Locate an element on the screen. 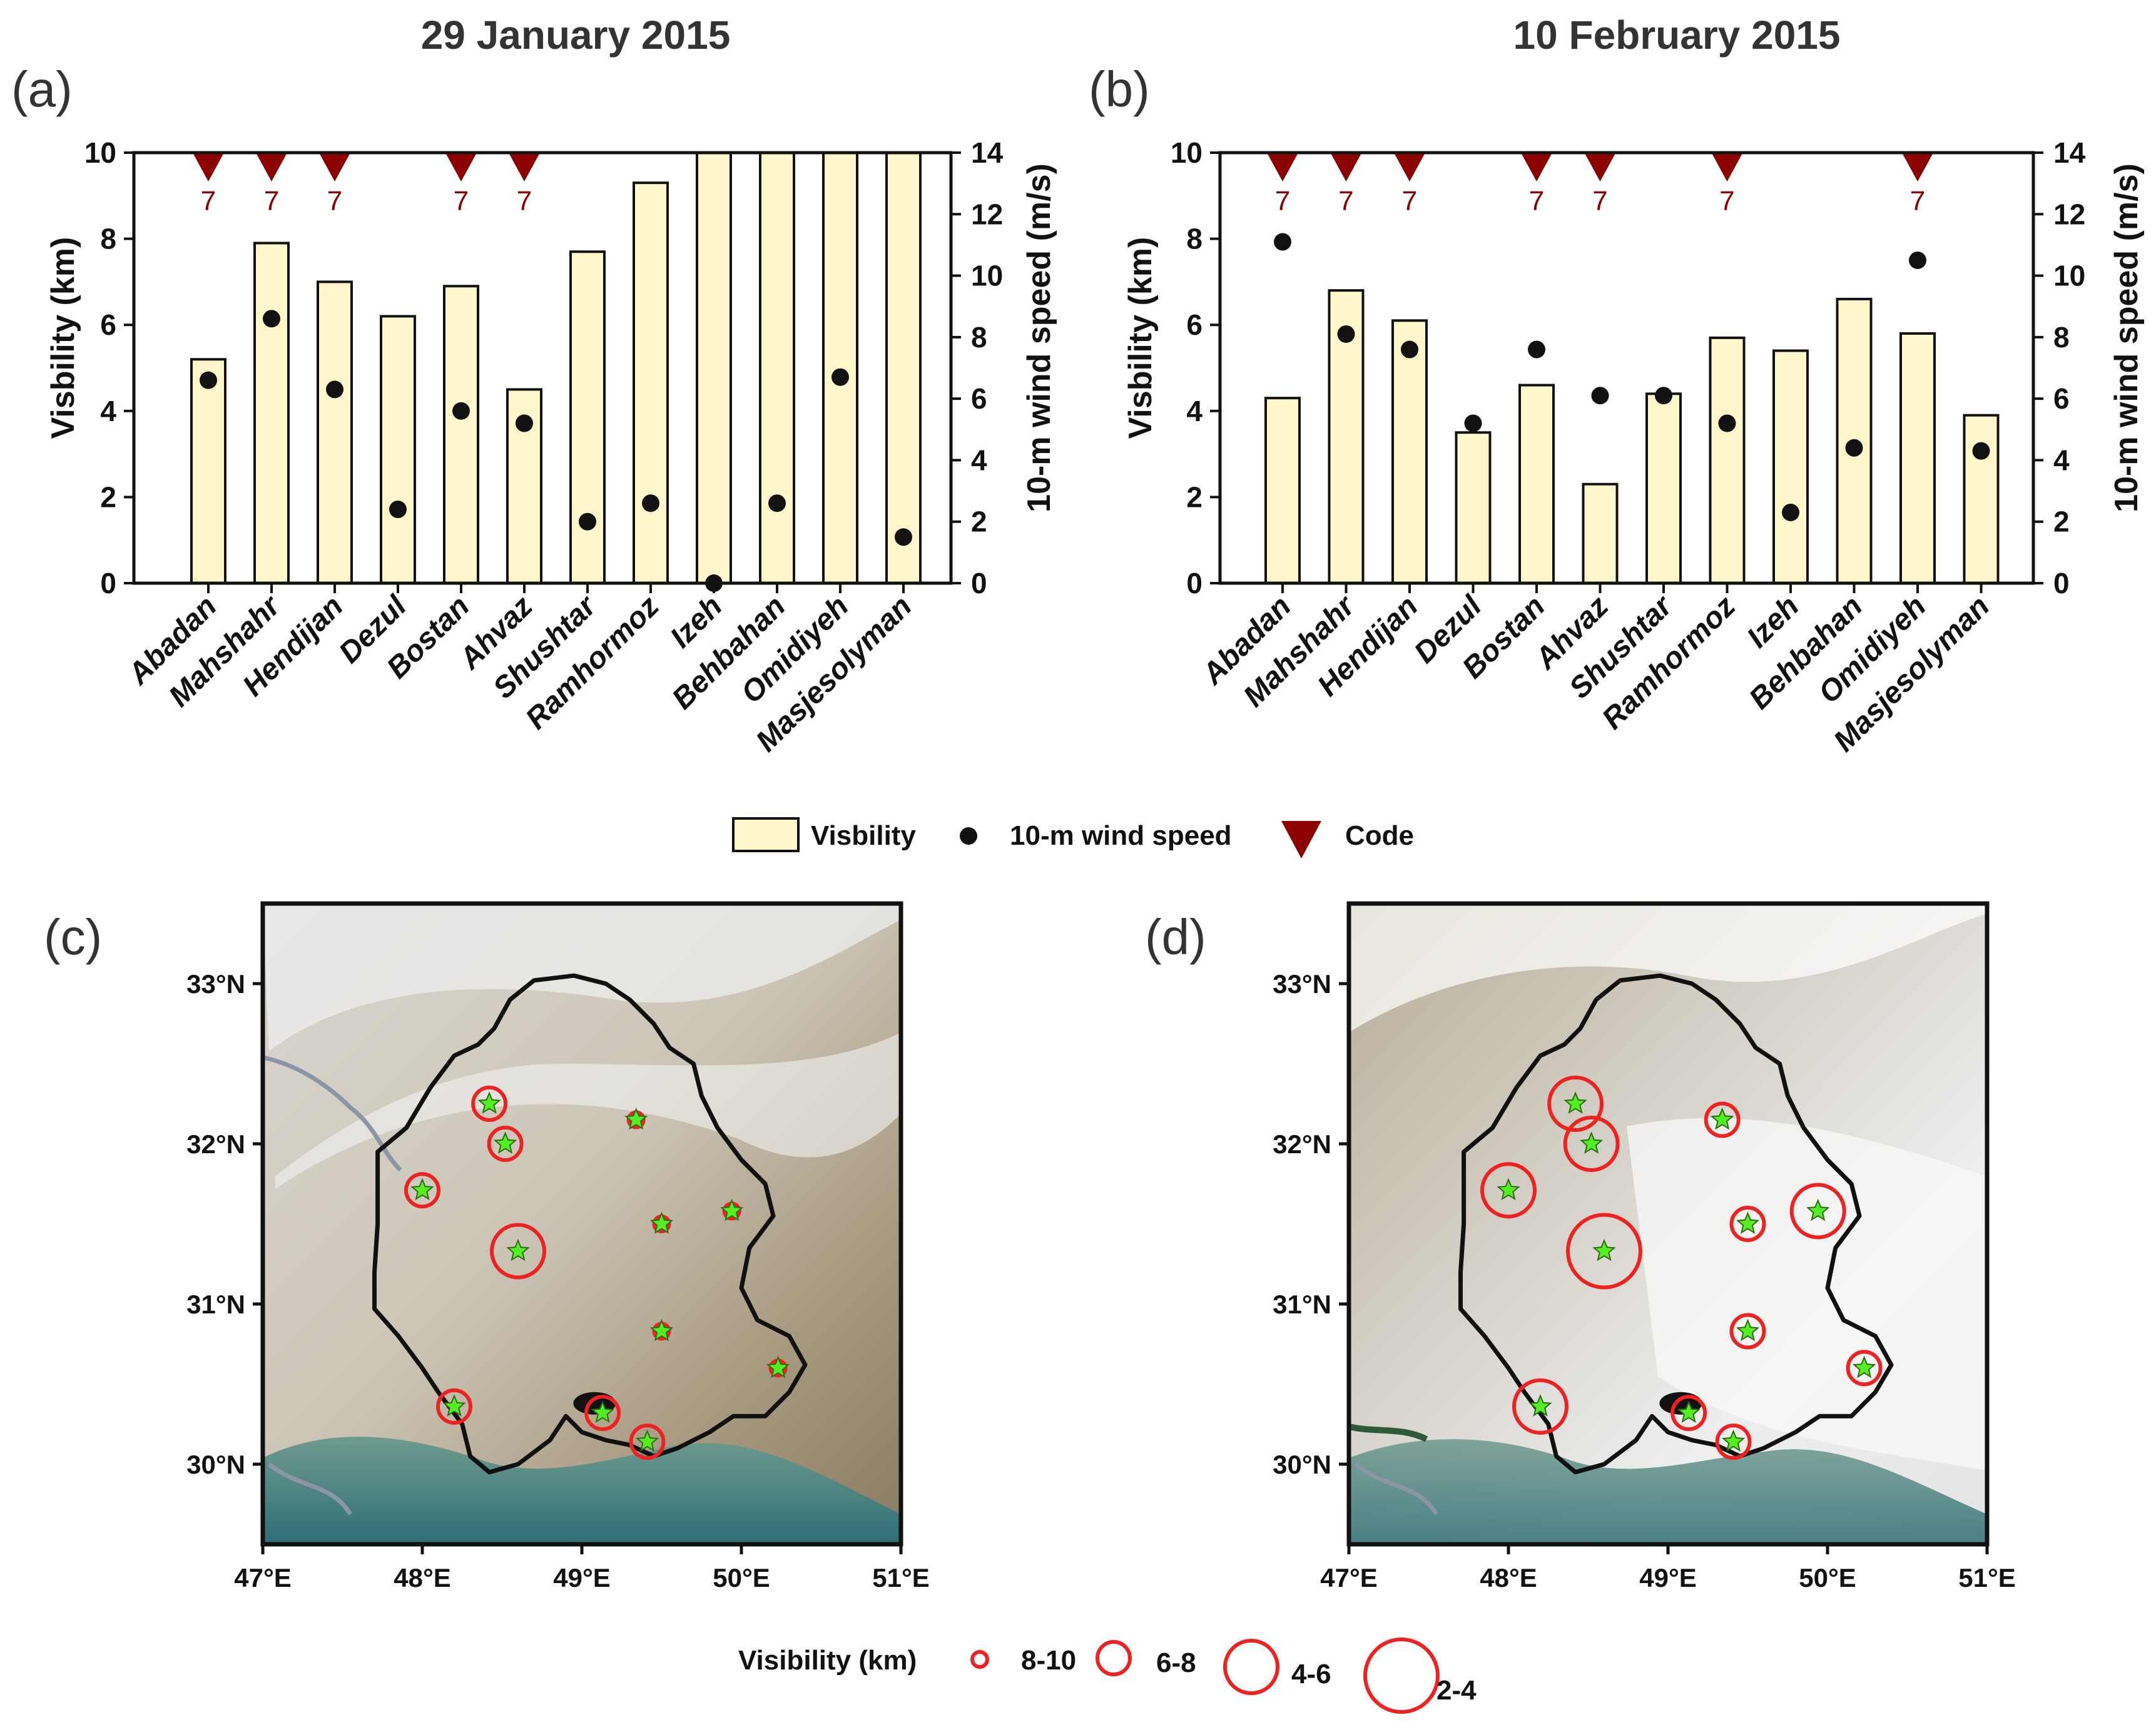  panel-d-xtick-label: 50°E is located at coordinates (1828, 1577).